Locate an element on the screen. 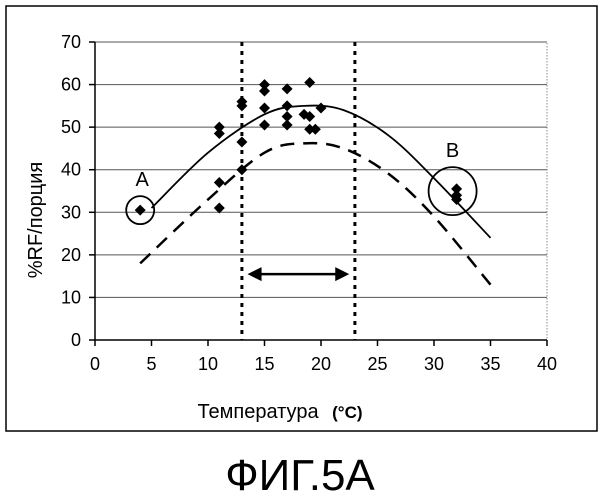 The image size is (603, 500). annotation-label-b: B is located at coordinates (452, 151).